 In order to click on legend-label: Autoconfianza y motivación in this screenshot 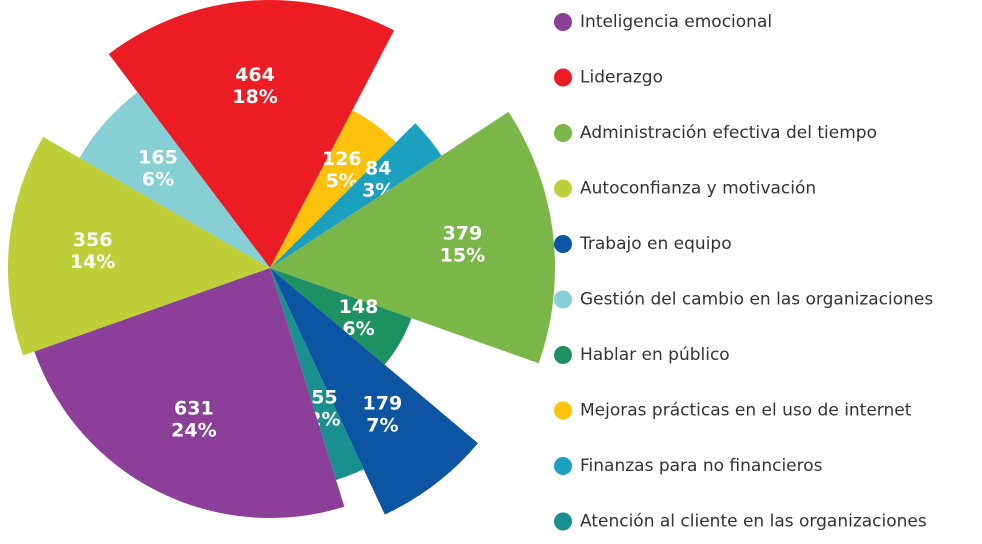, I will do `click(698, 189)`.